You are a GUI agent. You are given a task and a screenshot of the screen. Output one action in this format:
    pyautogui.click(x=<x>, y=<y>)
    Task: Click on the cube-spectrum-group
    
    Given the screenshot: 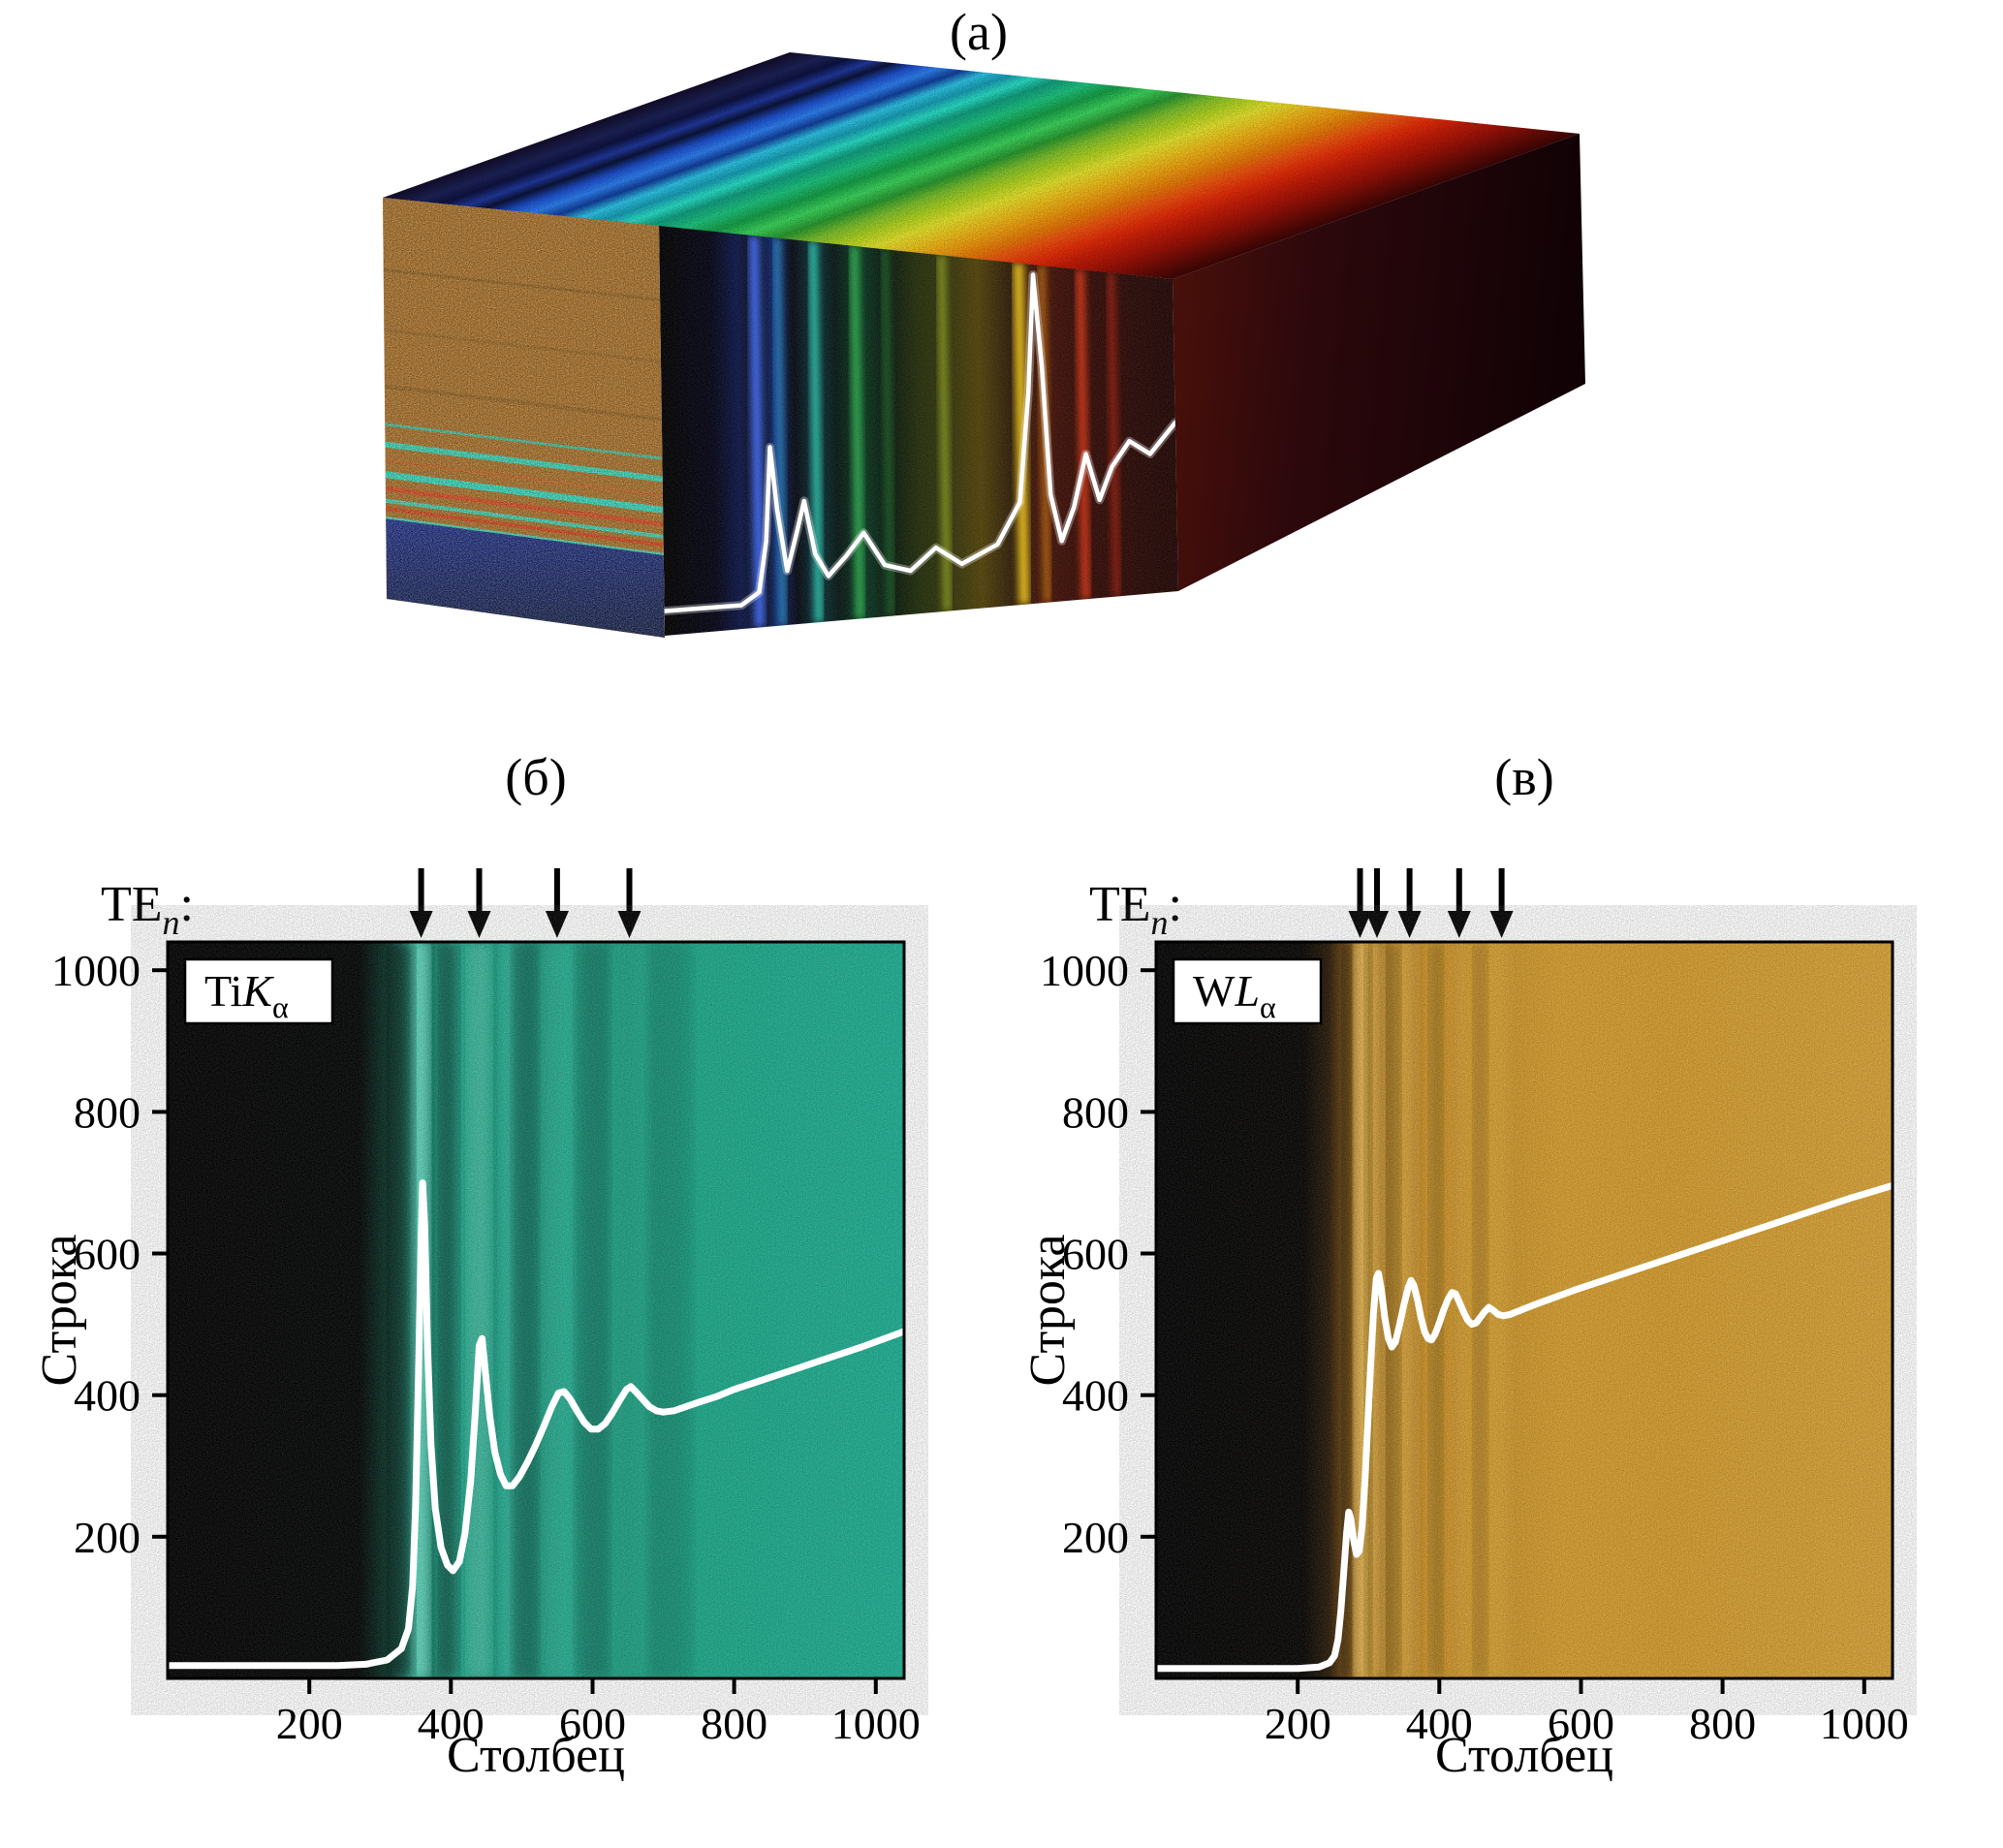 What is the action you would take?
    pyautogui.click(x=919, y=443)
    